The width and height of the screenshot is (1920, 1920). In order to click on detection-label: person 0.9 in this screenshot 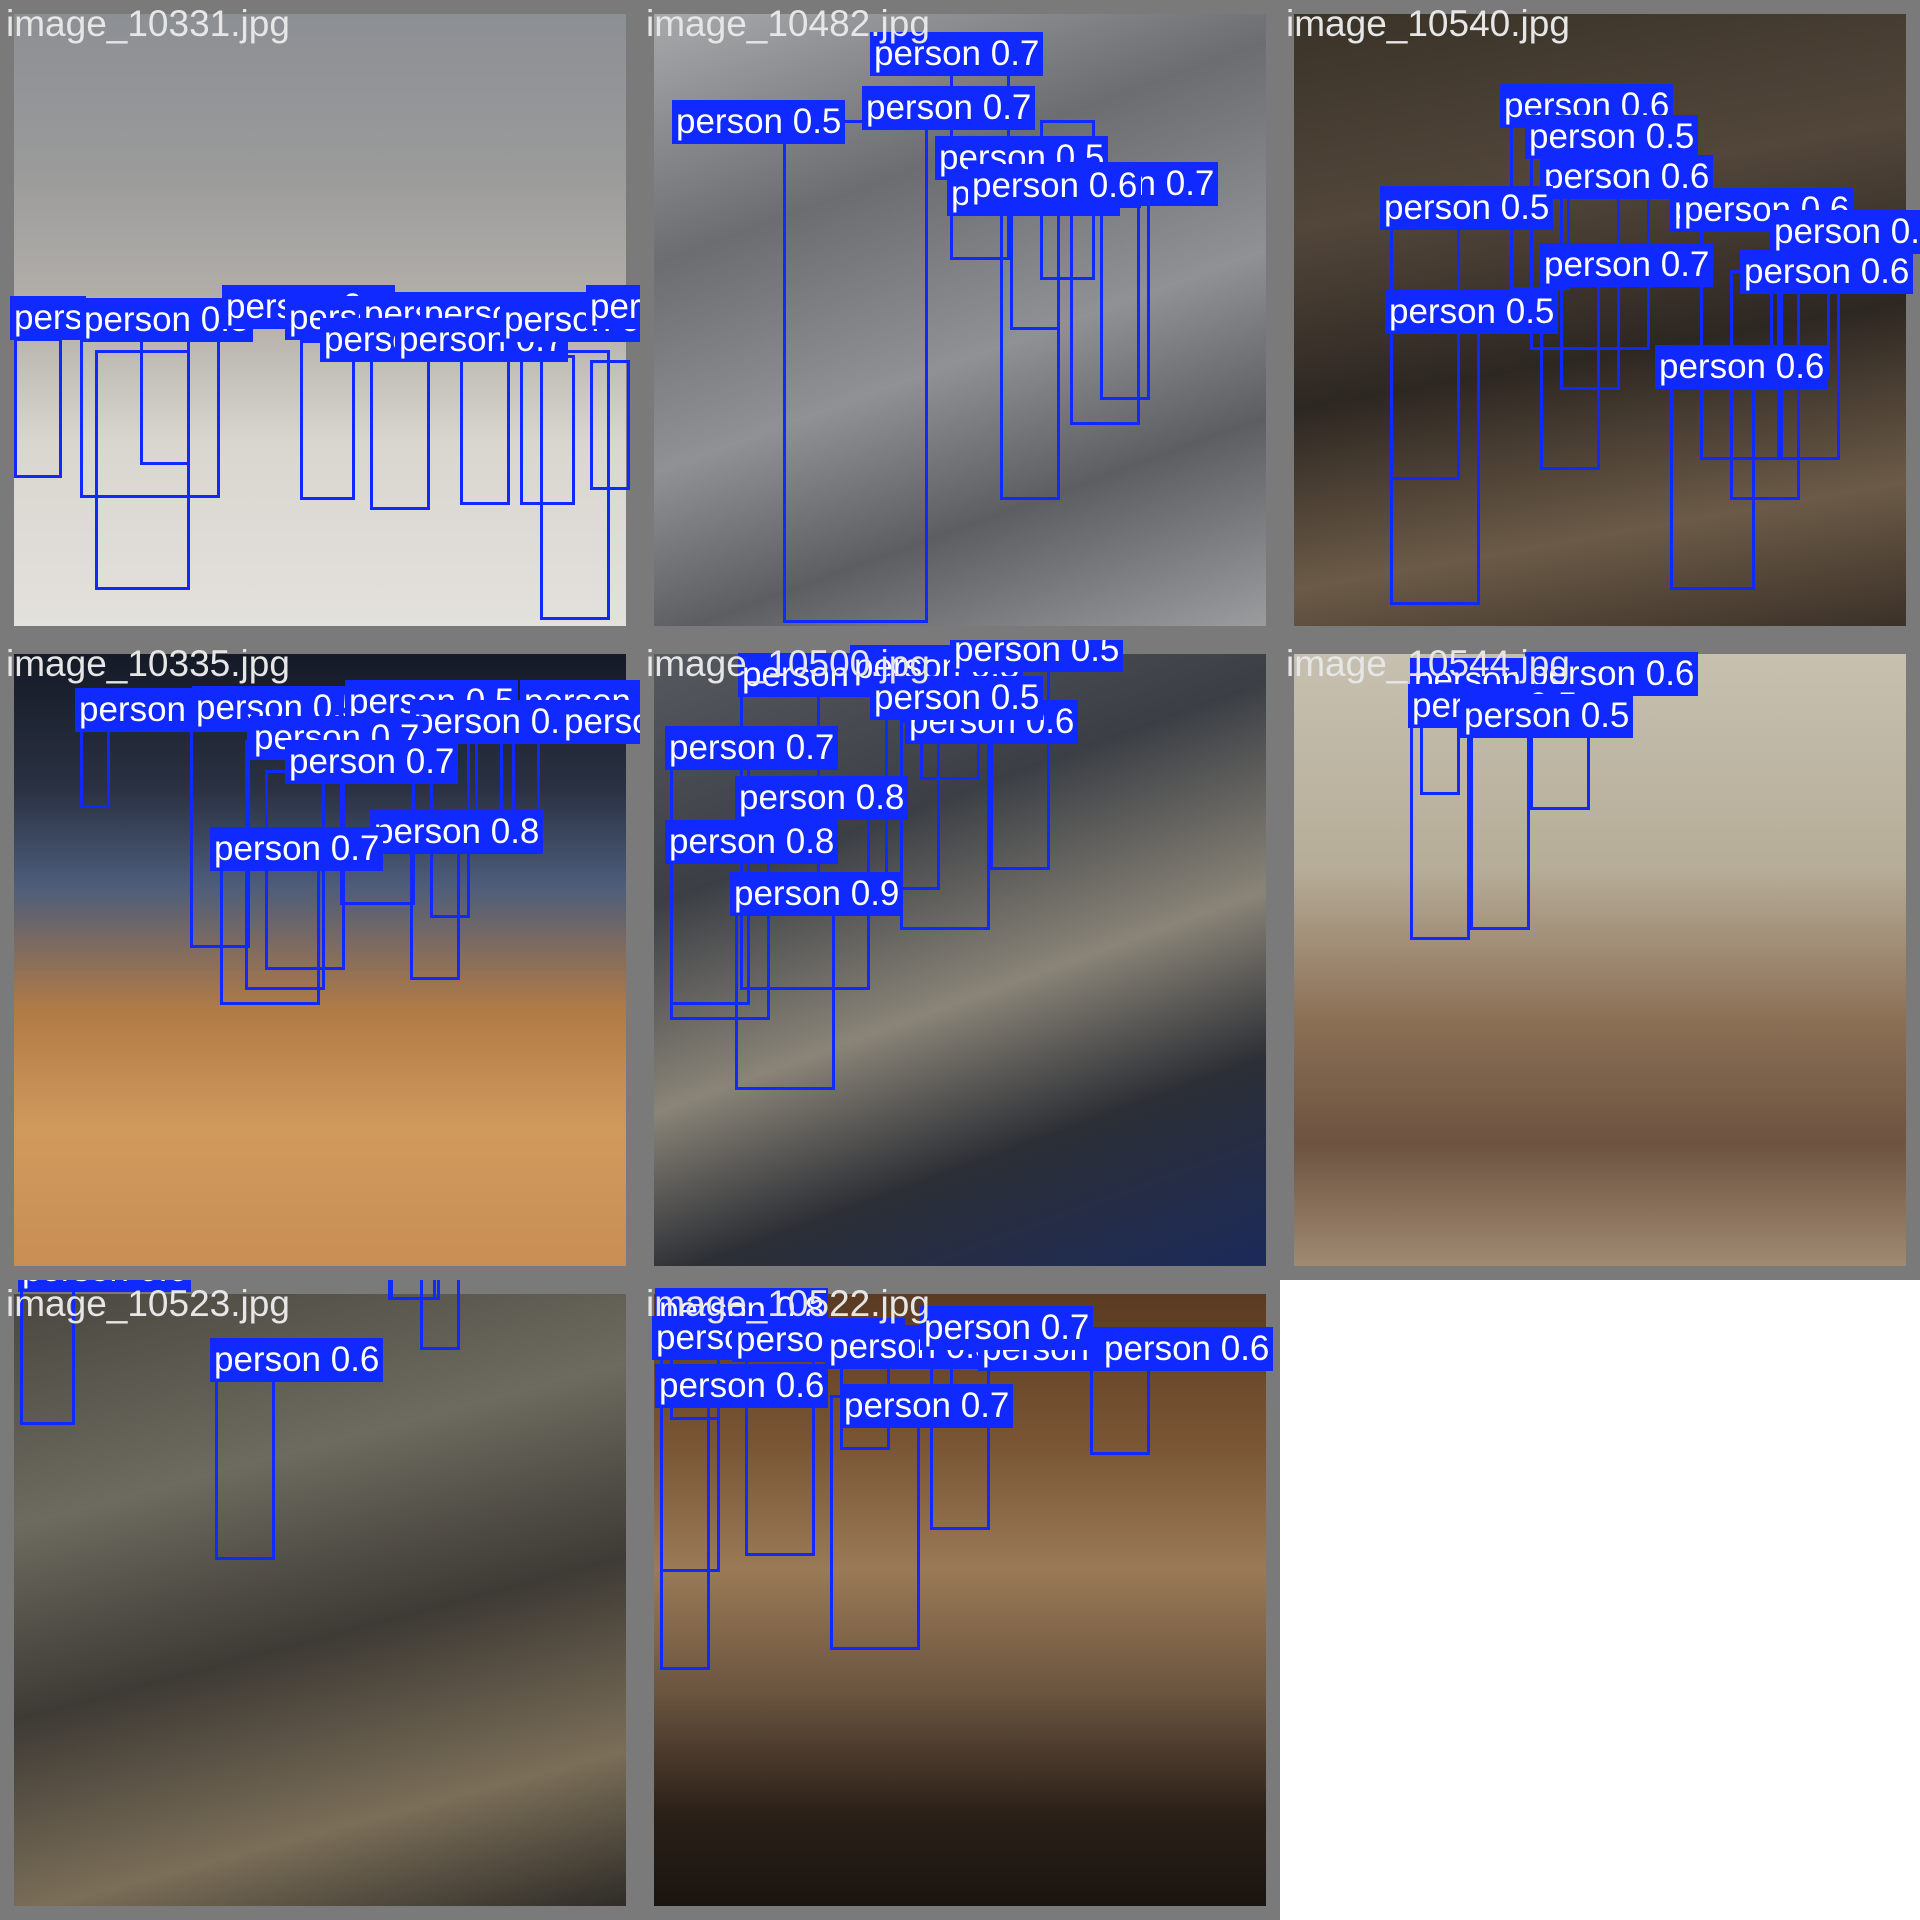, I will do `click(817, 894)`.